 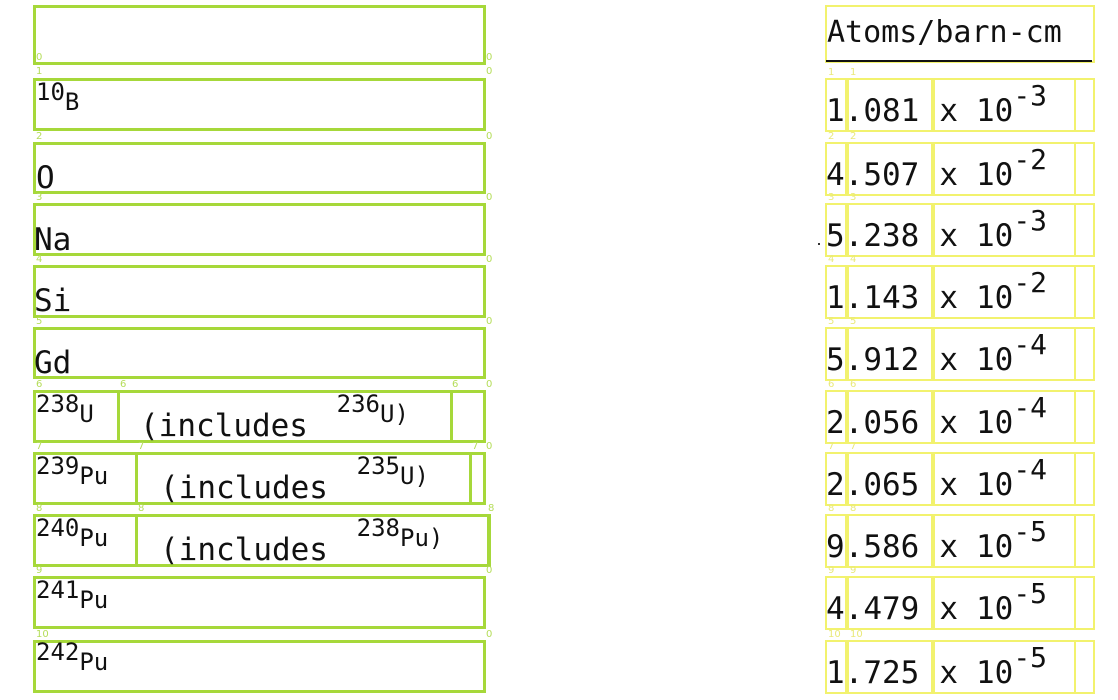 What do you see at coordinates (58, 652) in the screenshot?
I see `mass-number: 242` at bounding box center [58, 652].